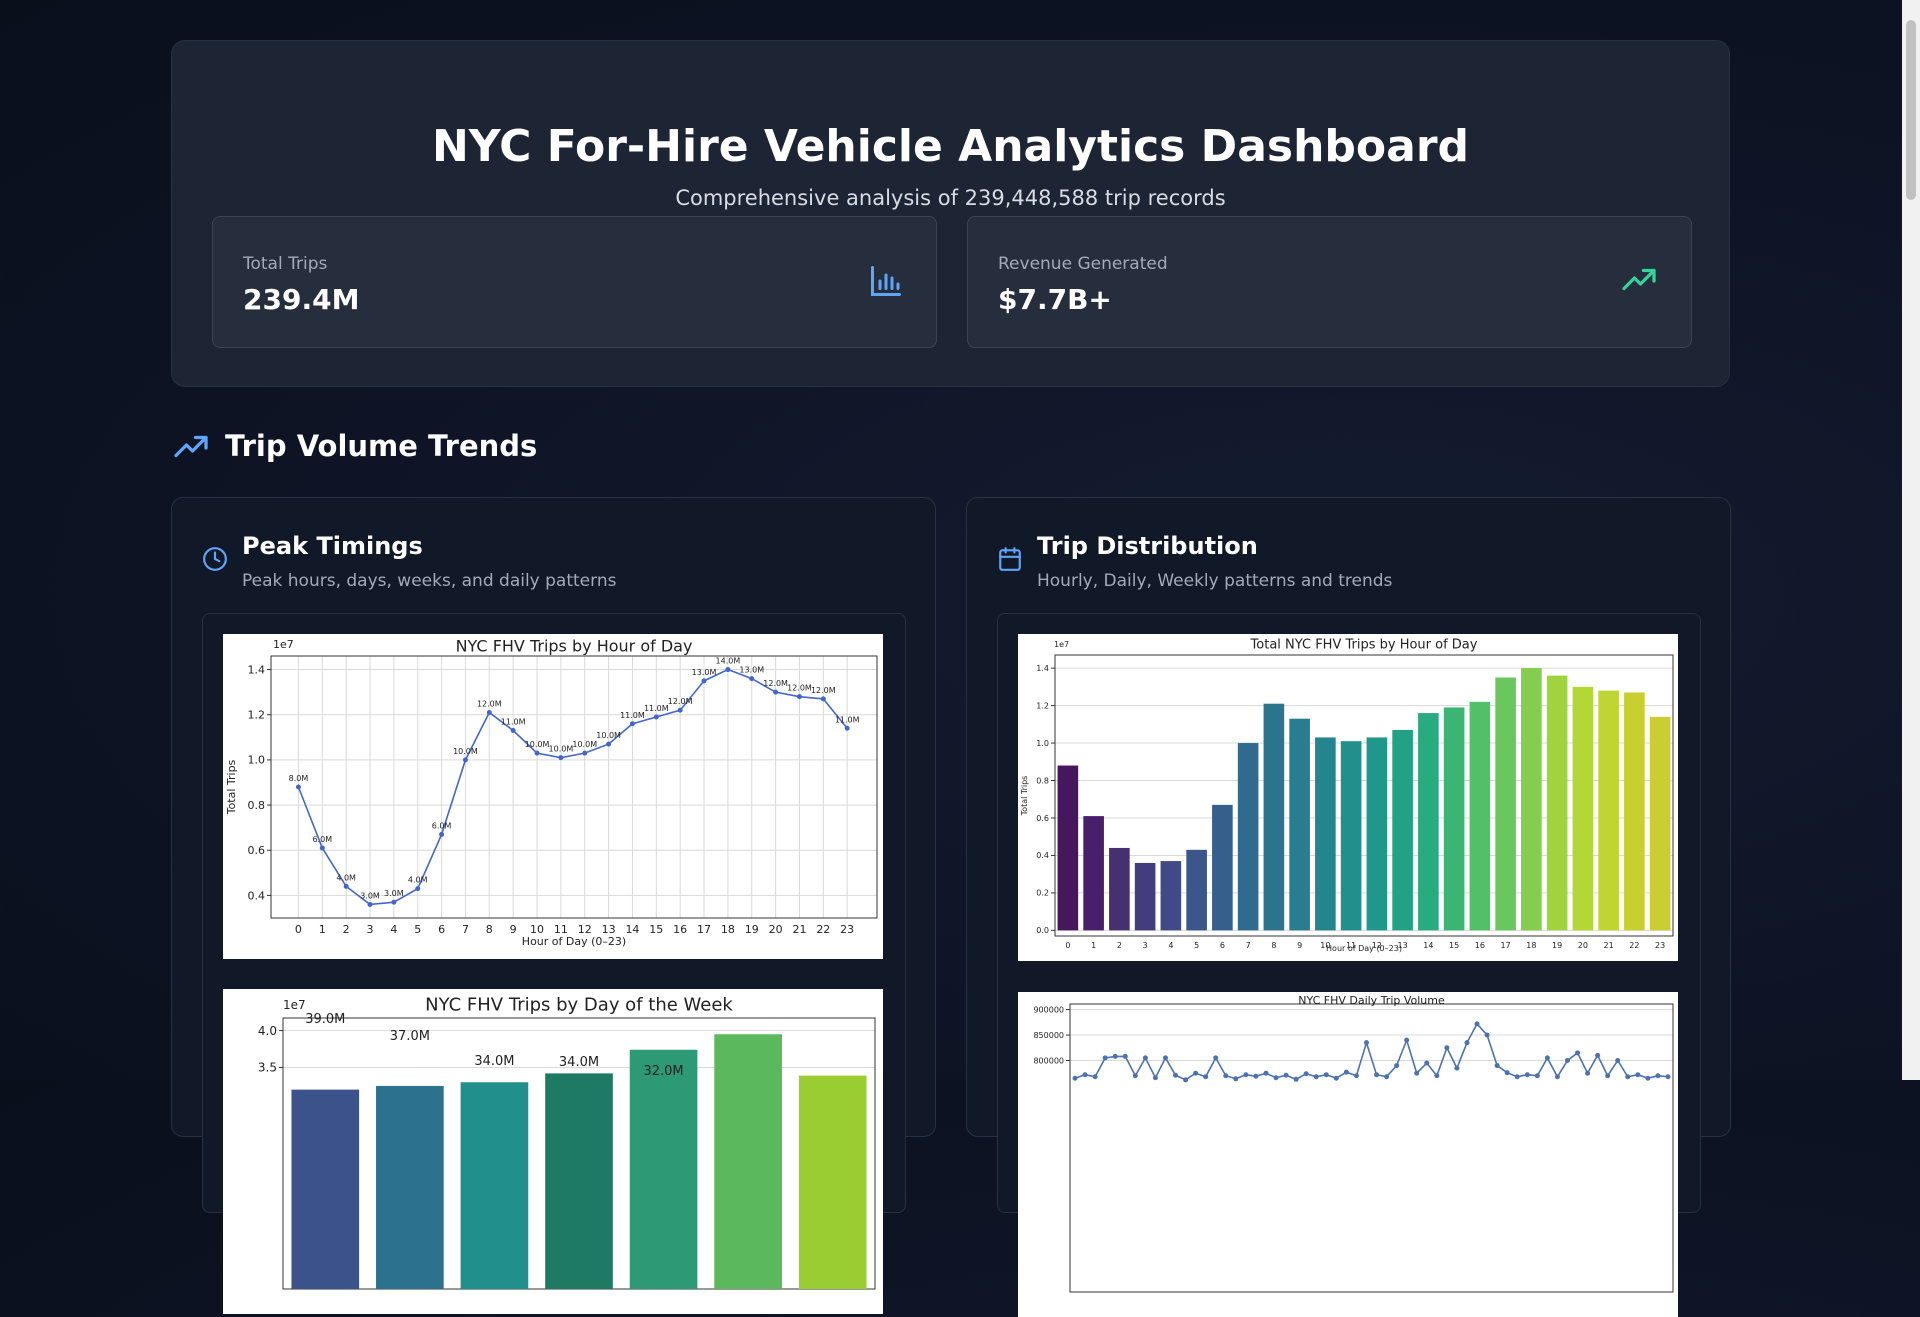  I want to click on chart-title: NYC FHV Daily Trip Volume, so click(1371, 1000).